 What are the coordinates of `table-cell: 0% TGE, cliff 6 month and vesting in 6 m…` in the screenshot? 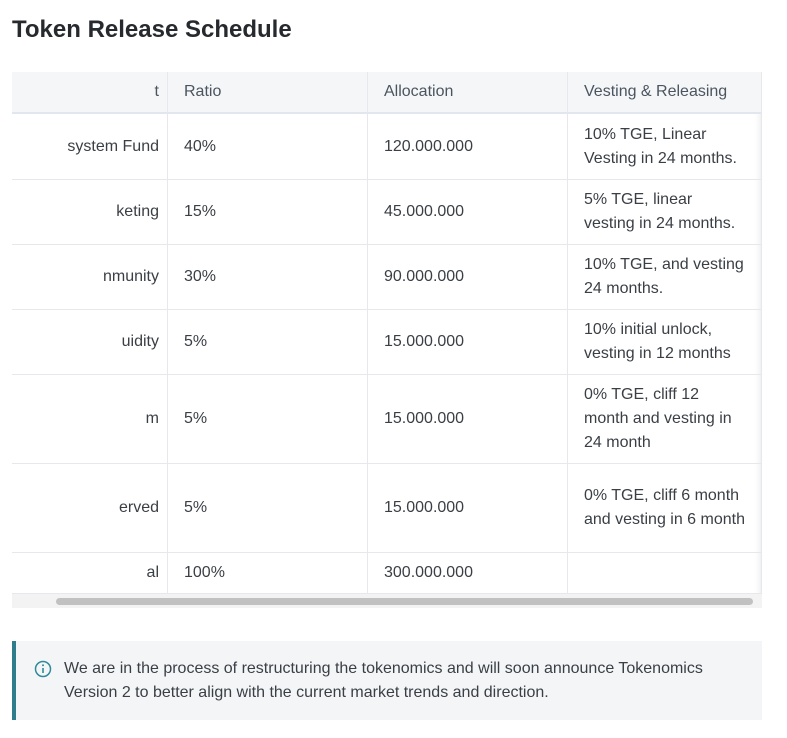 It's located at (665, 508).